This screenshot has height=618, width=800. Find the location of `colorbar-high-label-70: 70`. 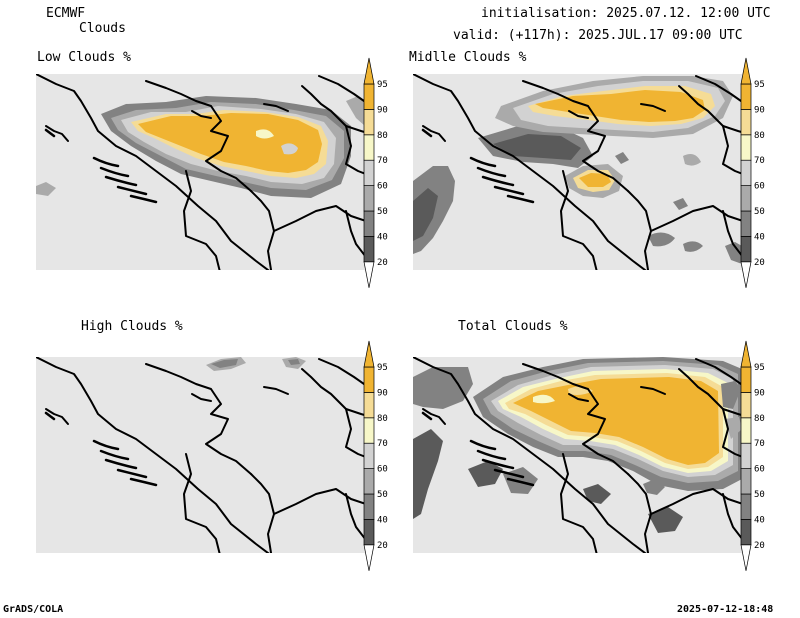

colorbar-high-label-70: 70 is located at coordinates (382, 444).